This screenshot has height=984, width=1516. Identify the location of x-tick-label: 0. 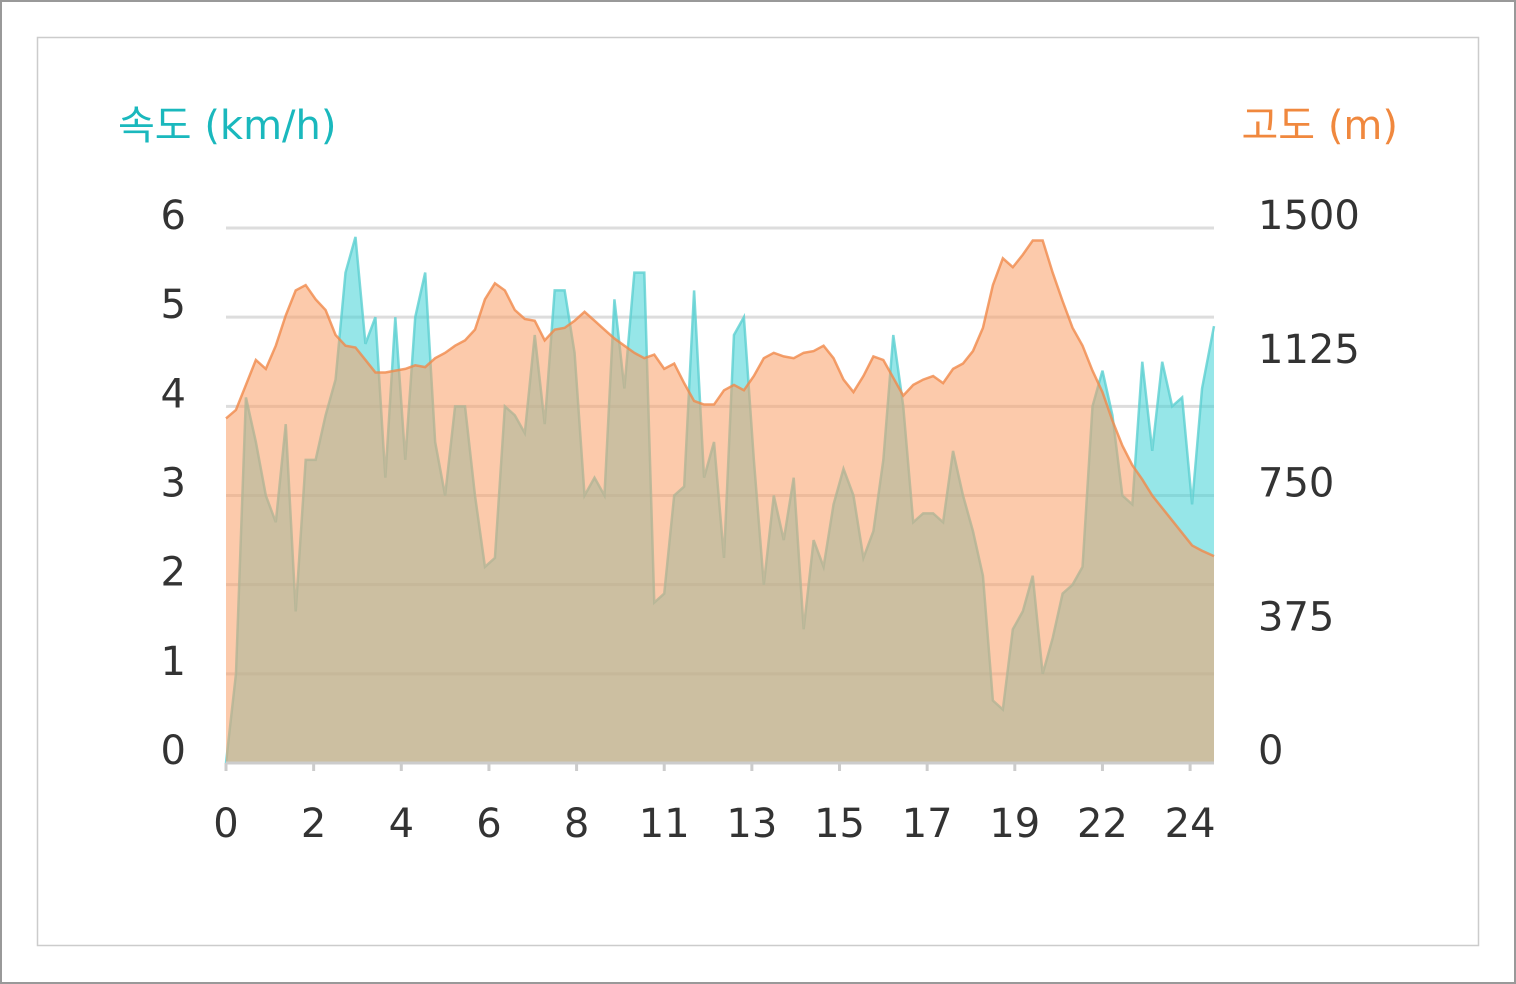
(225, 824).